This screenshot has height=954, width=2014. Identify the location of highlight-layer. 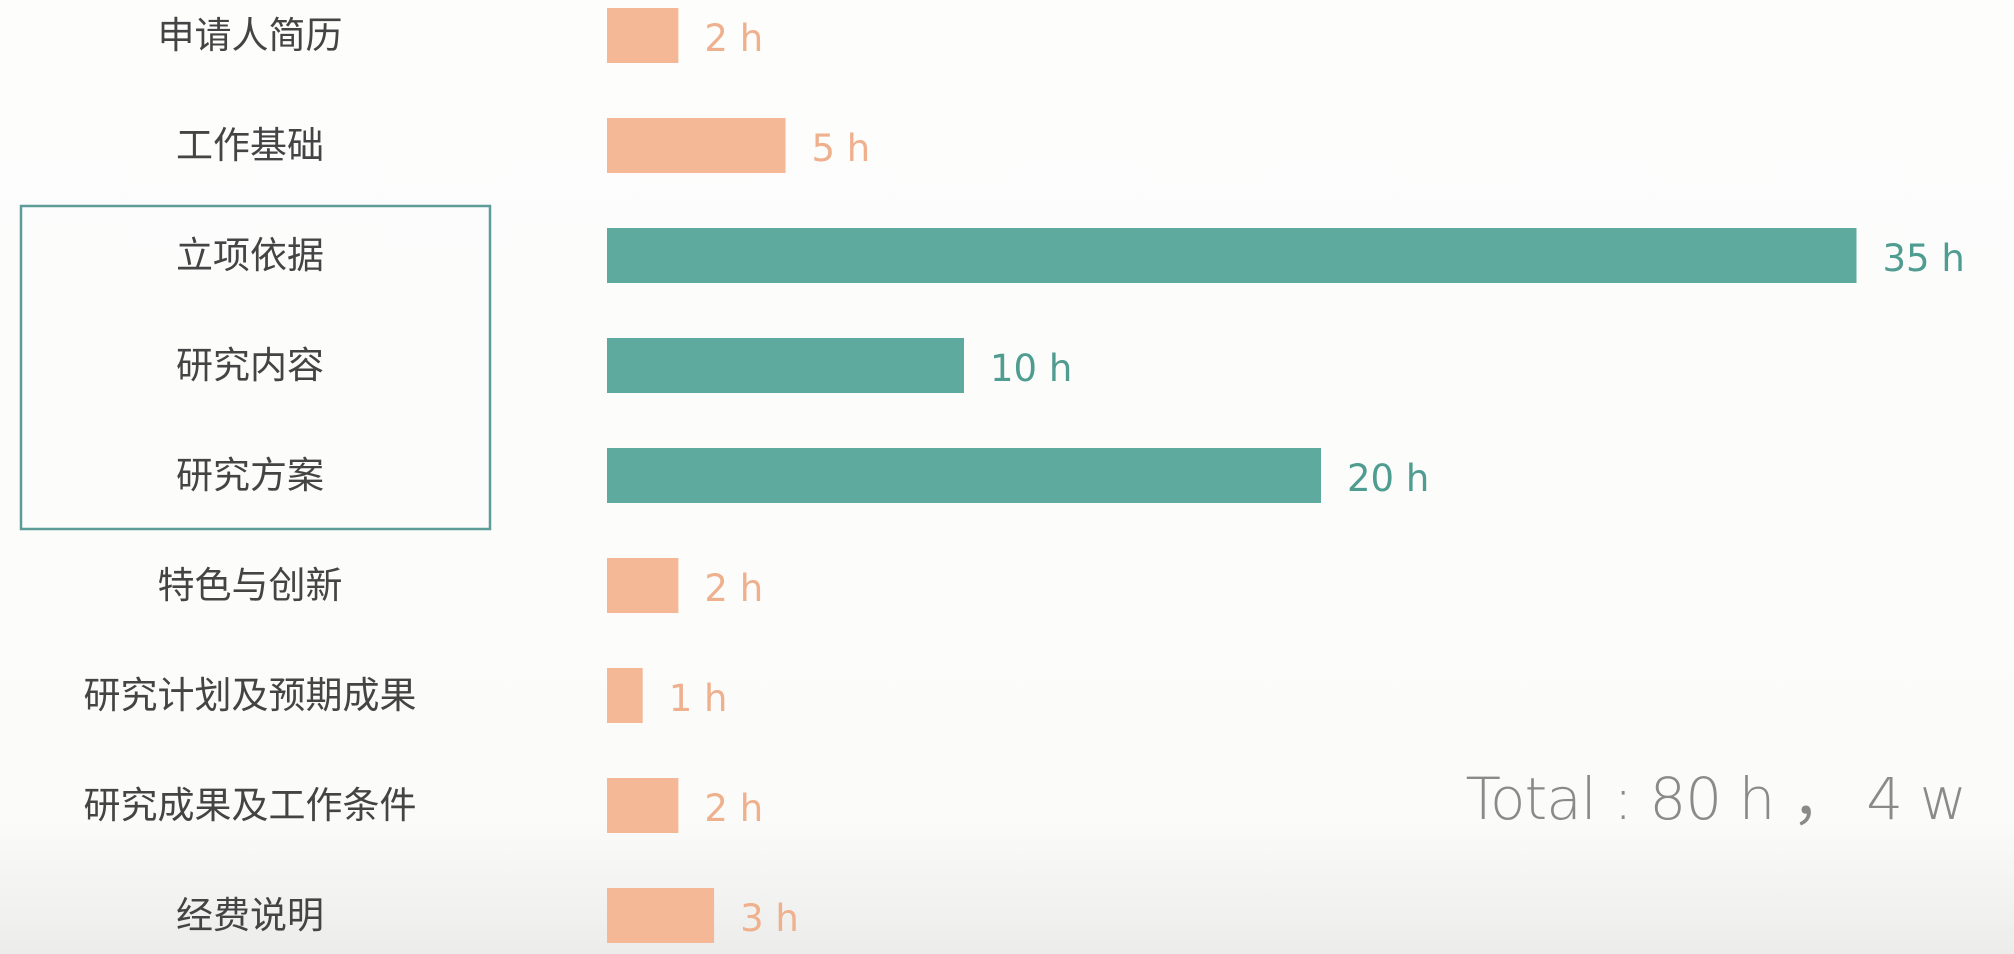
(255, 367).